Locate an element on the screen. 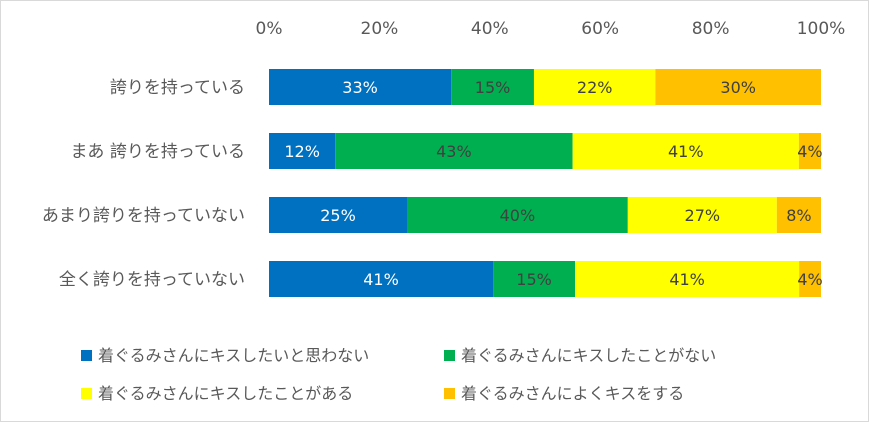  bar-value-label: 25% is located at coordinates (338, 215).